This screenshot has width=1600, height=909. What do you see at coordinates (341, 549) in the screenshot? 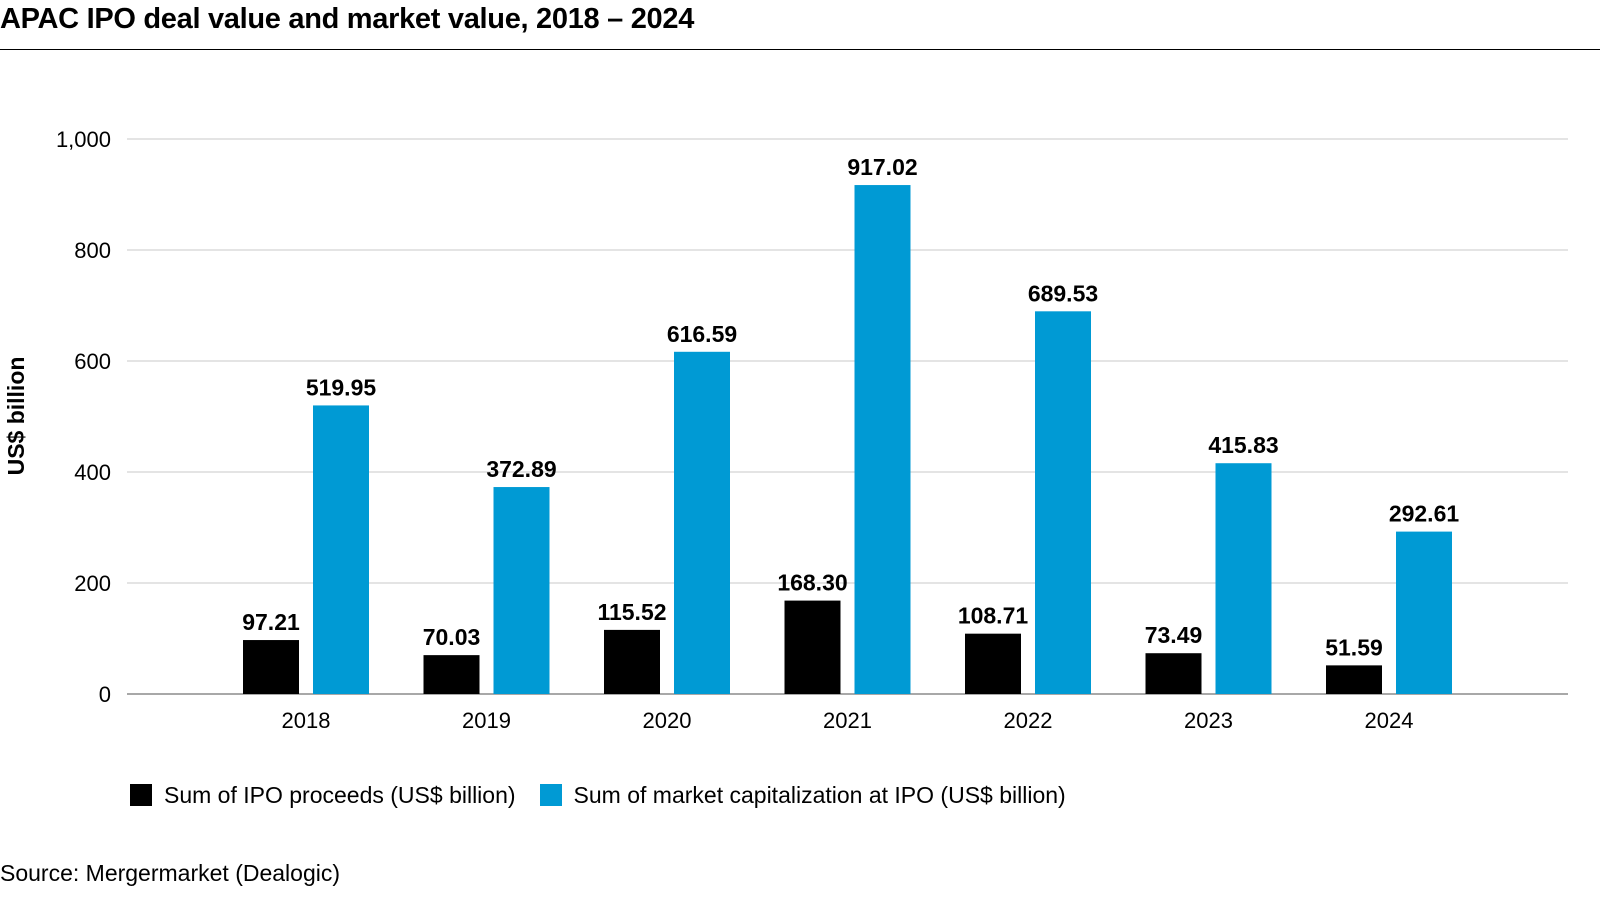
I see `bar-market-cap-2018` at bounding box center [341, 549].